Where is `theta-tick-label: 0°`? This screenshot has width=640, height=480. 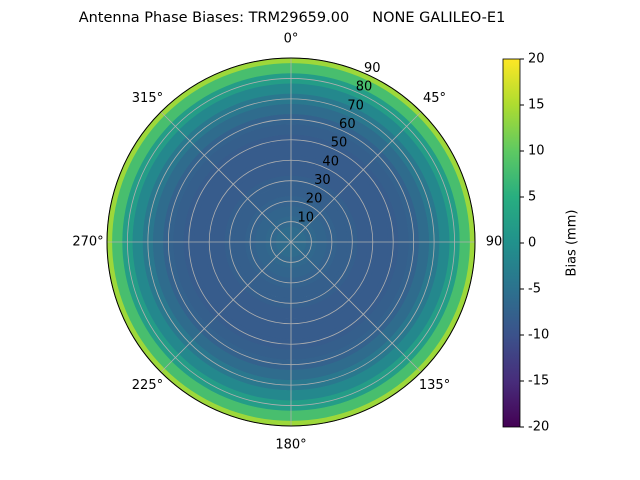 theta-tick-label: 0° is located at coordinates (291, 39).